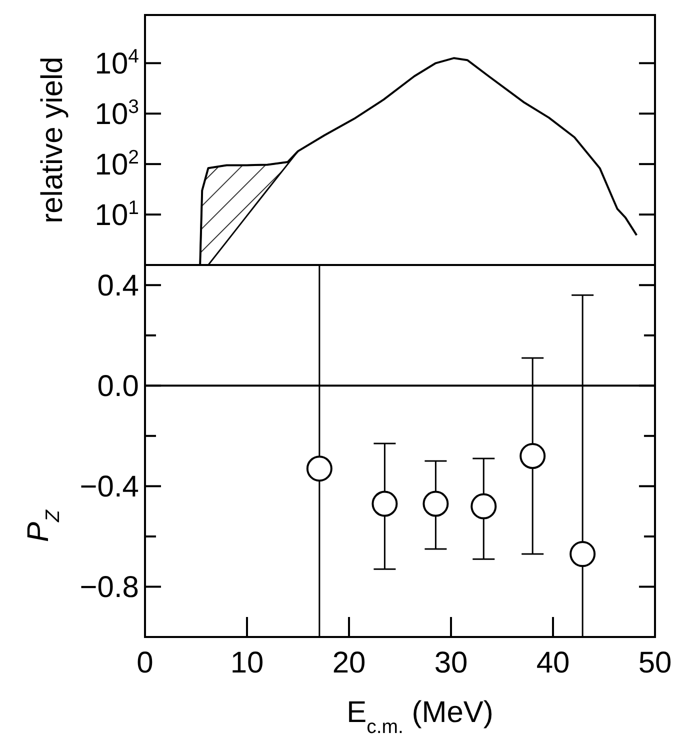 The height and width of the screenshot is (744, 689). What do you see at coordinates (116, 114) in the screenshot?
I see `y-tick-label: 10$^{3}$` at bounding box center [116, 114].